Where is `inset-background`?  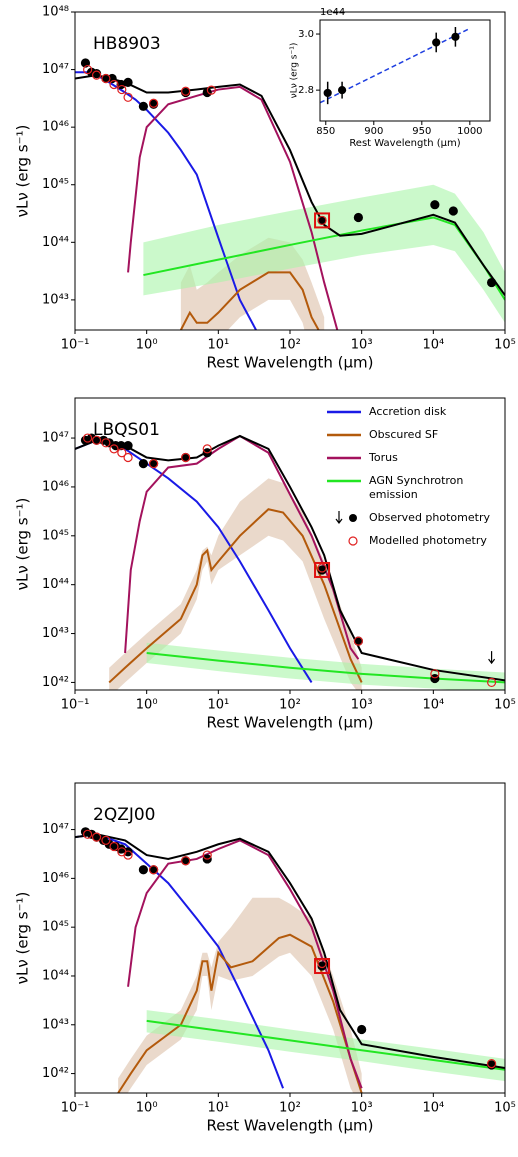 inset-background is located at coordinates (405, 70).